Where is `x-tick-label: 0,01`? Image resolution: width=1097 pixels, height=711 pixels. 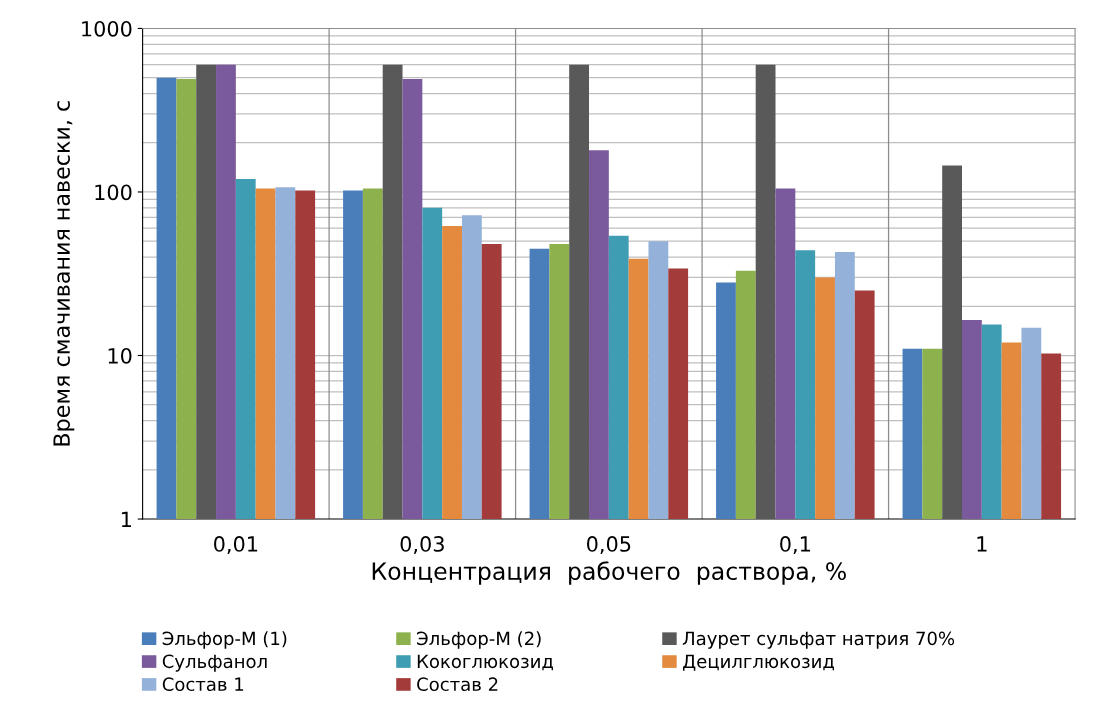
x-tick-label: 0,01 is located at coordinates (236, 545).